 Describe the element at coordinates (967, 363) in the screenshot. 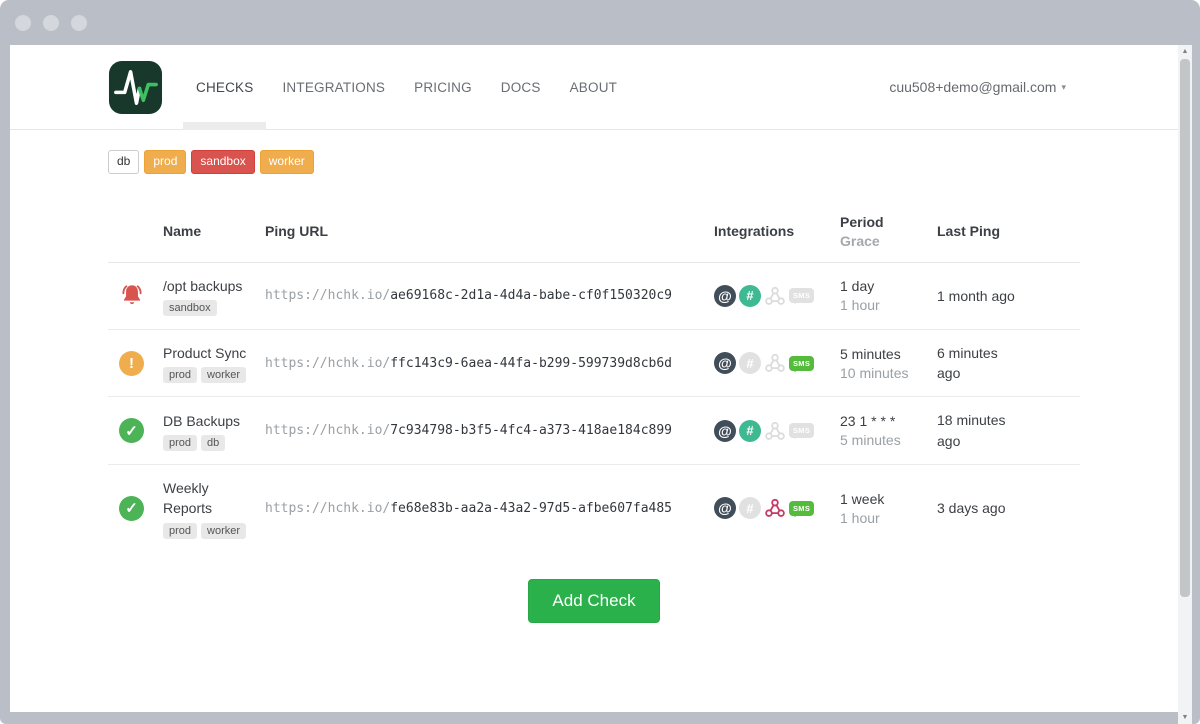

I see `last-ping-value: 6 minutes ago` at that location.